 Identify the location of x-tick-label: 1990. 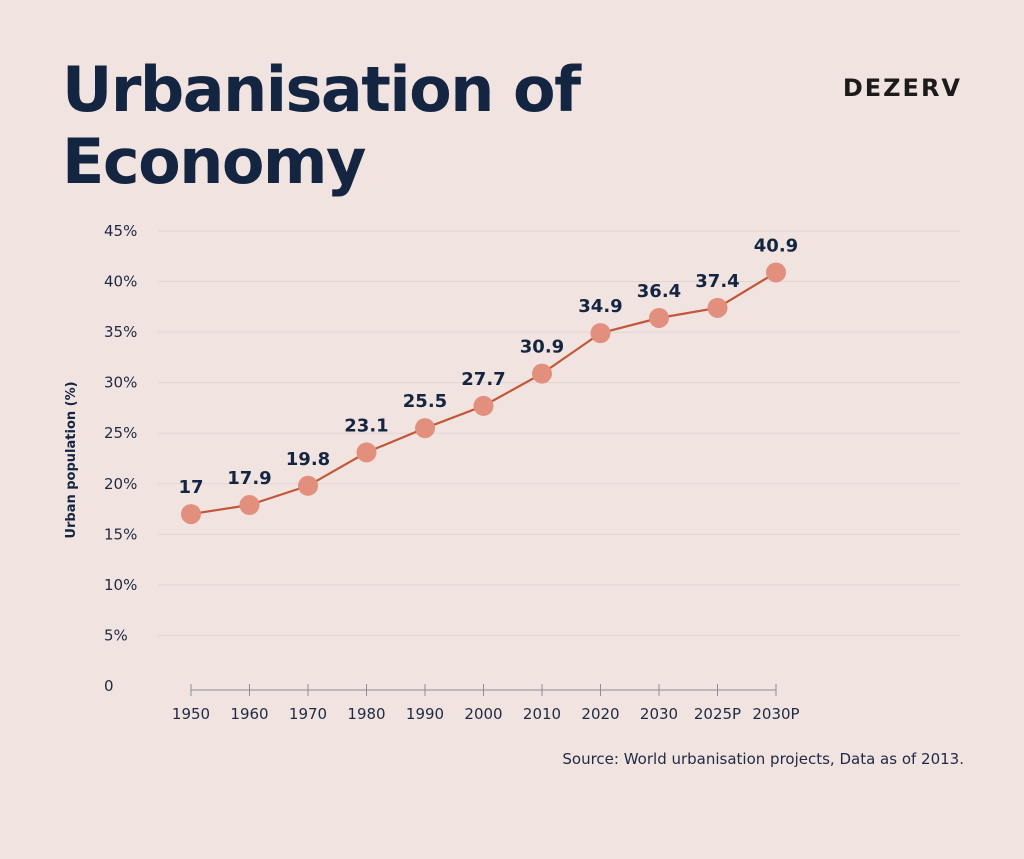
(425, 714).